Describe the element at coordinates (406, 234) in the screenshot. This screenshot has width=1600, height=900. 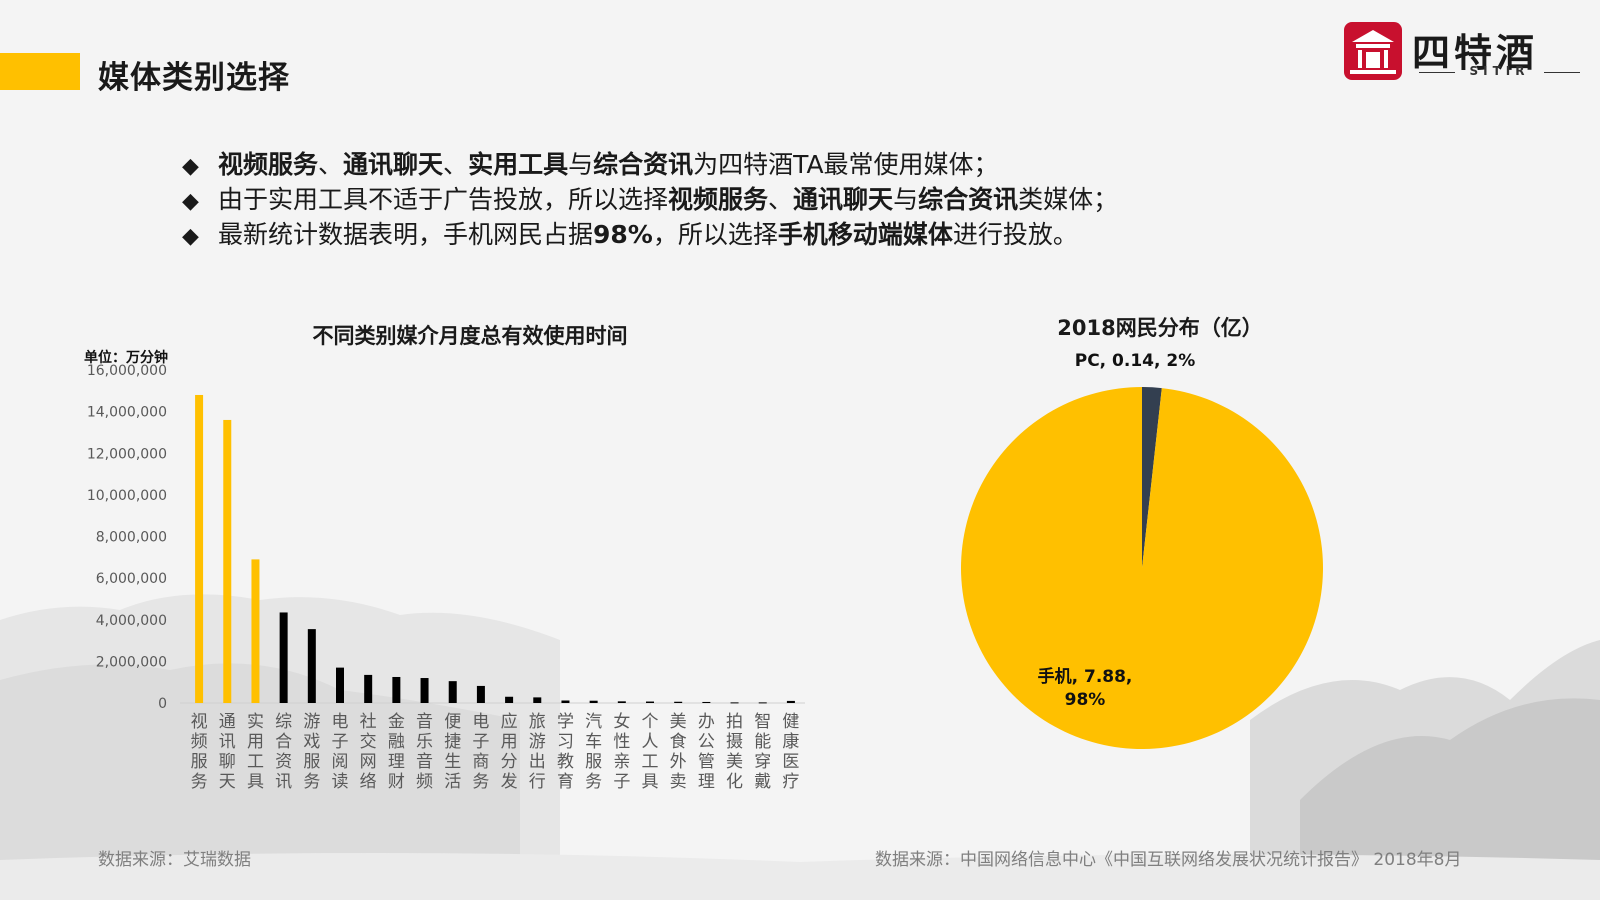
I see `bullet-text: 最新统计数据表明，手机网民占据` at that location.